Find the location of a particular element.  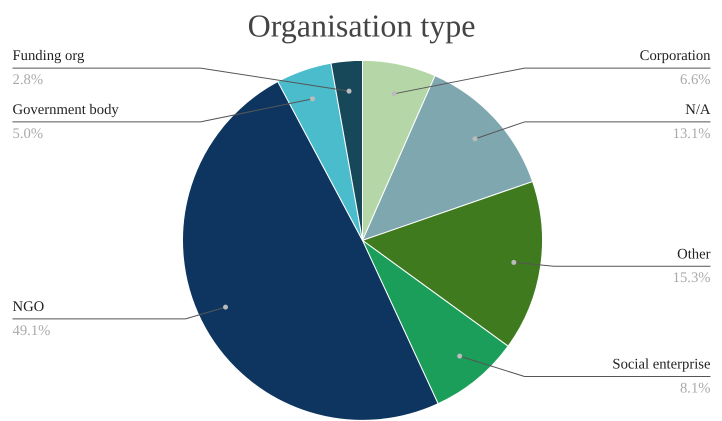

slice-label: Other is located at coordinates (694, 254).